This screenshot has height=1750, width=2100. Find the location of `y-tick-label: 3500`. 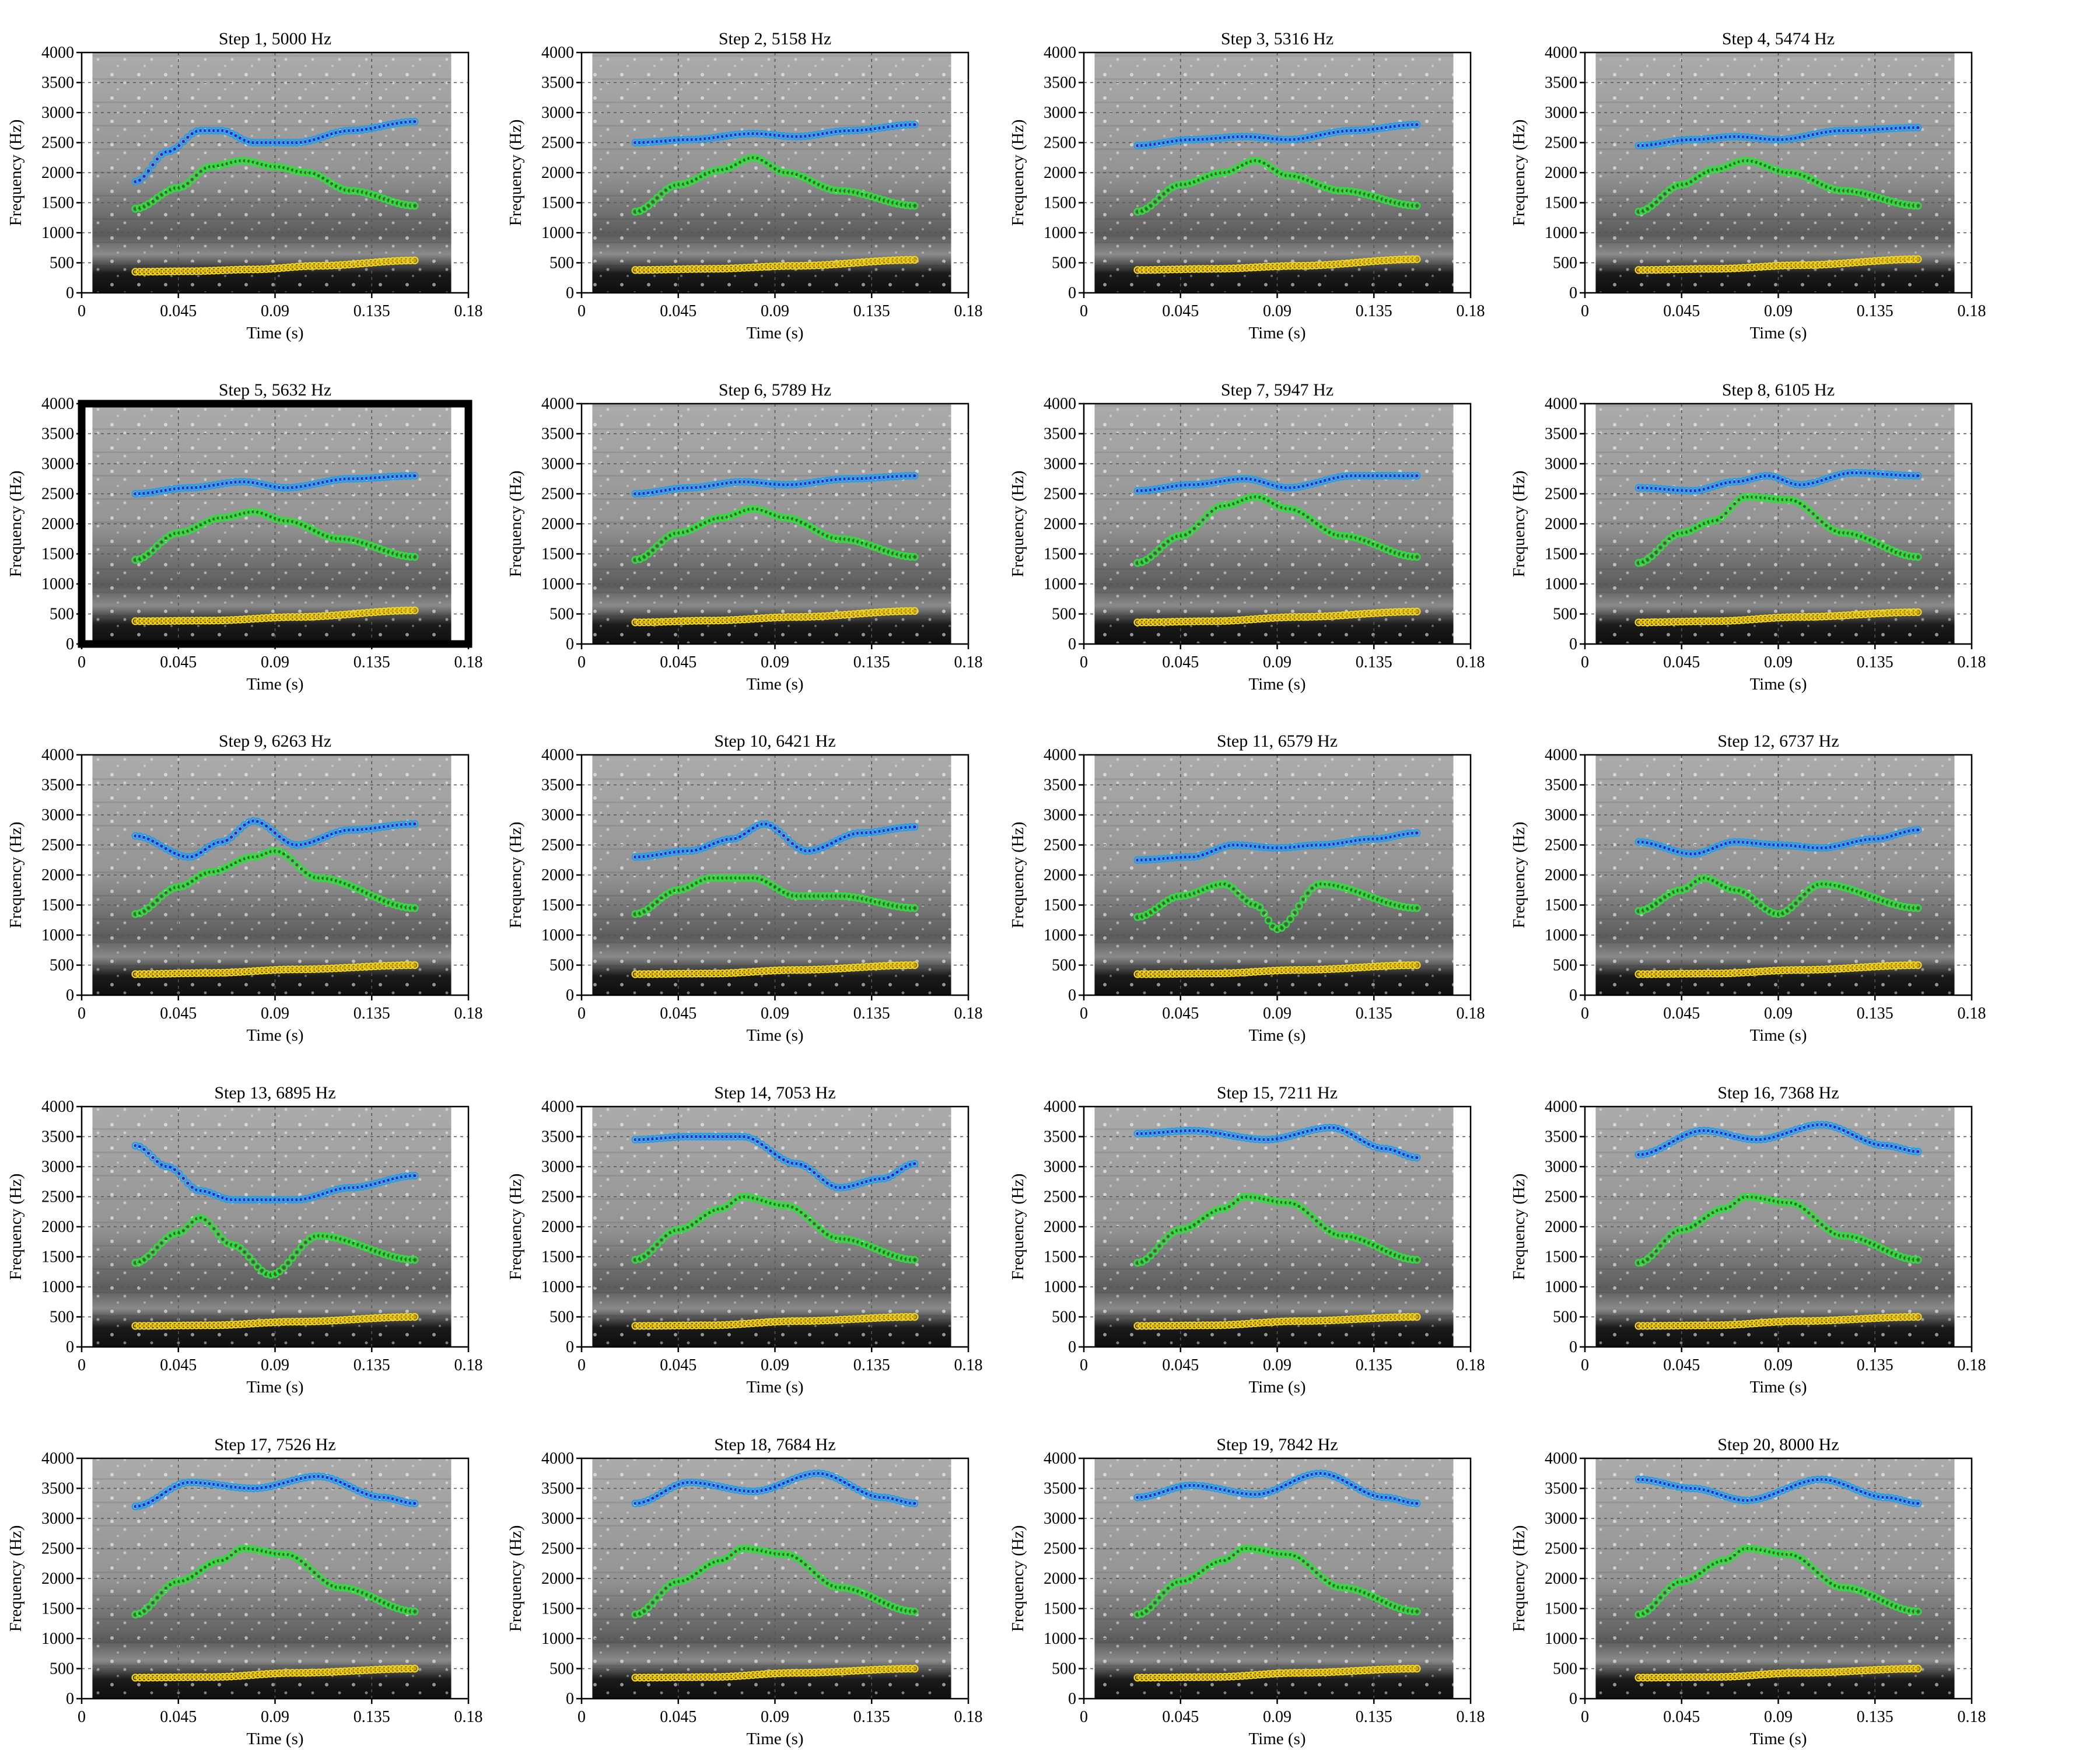

y-tick-label: 3500 is located at coordinates (1060, 785).